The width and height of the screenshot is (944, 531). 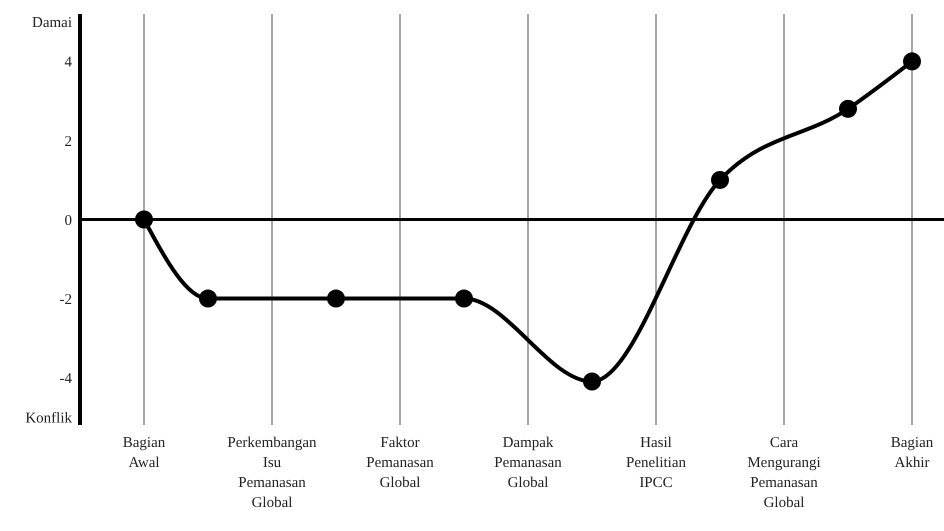 I want to click on y-tick-label: Damai, so click(x=52, y=23).